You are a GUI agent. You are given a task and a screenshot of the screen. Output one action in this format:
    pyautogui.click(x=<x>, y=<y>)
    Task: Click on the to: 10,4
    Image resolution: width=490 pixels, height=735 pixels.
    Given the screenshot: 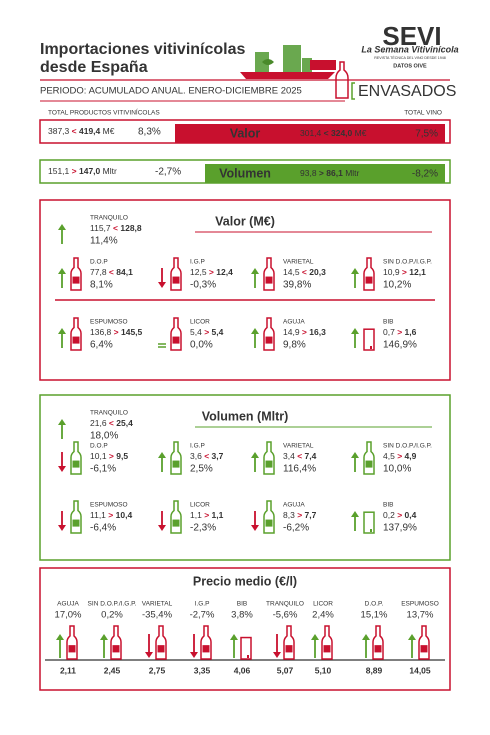 What is the action you would take?
    pyautogui.click(x=124, y=515)
    